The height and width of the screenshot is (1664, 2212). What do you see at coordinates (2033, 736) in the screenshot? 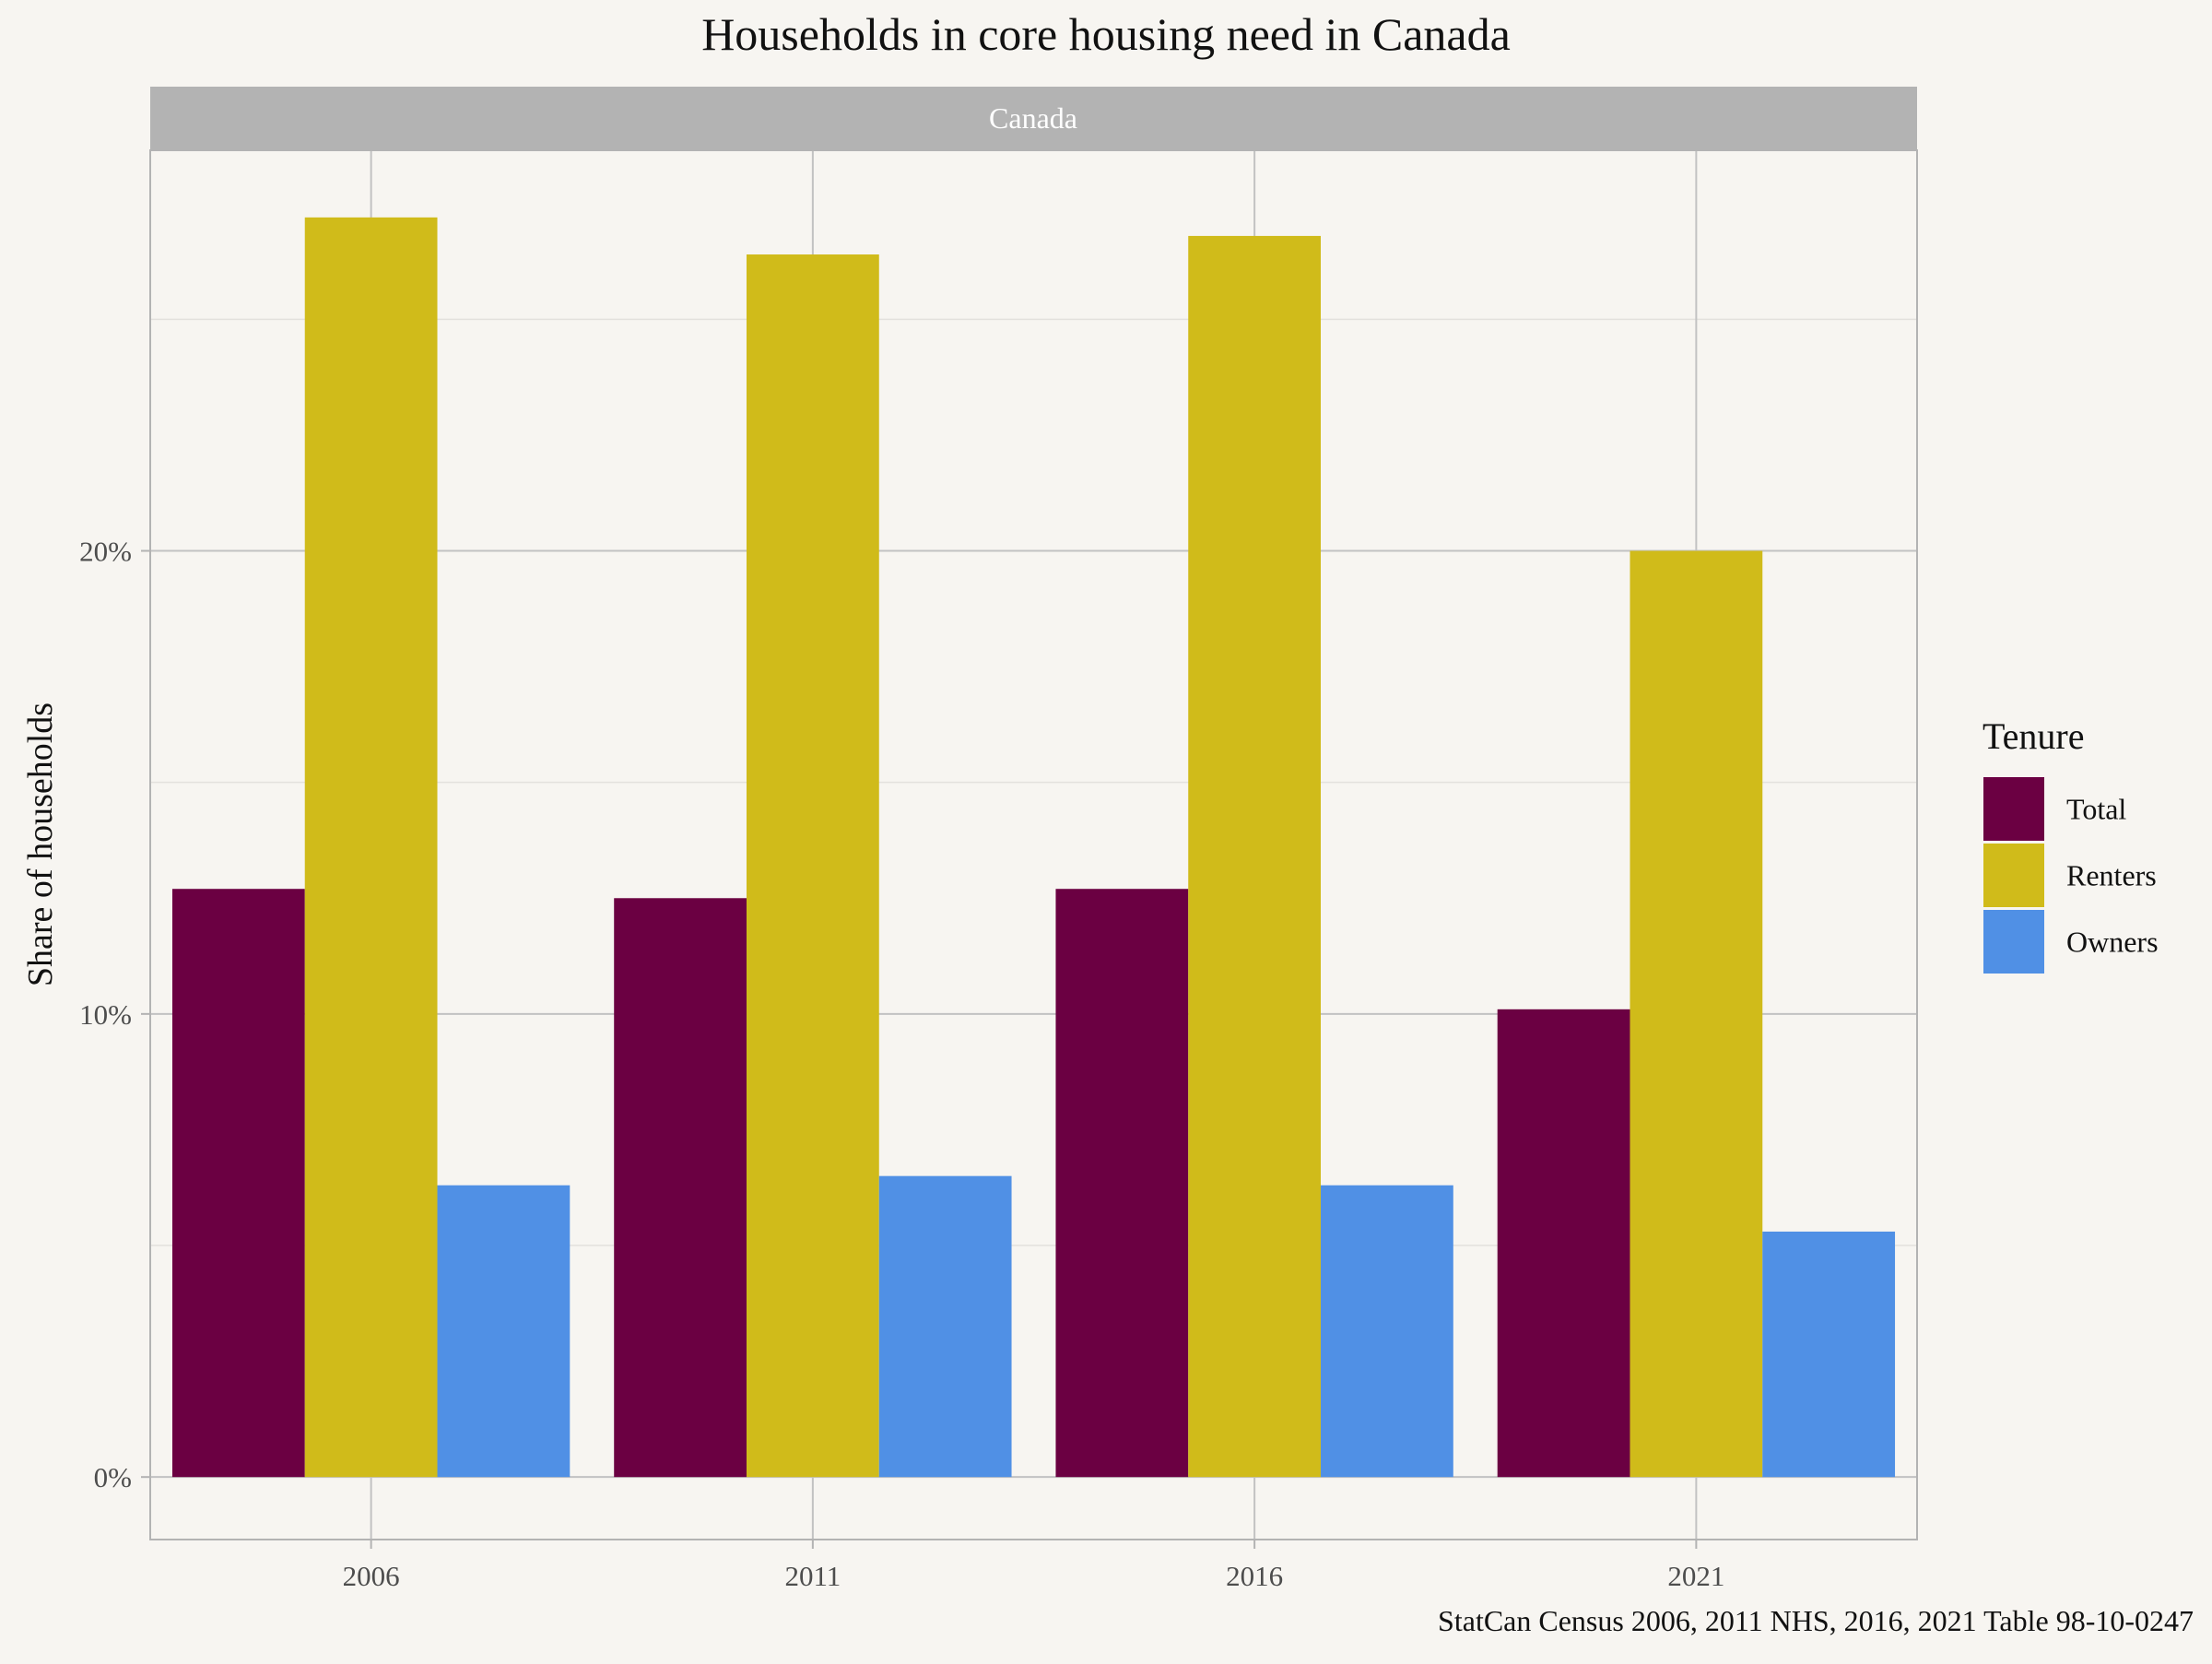
I see `legend-title: Tenure` at bounding box center [2033, 736].